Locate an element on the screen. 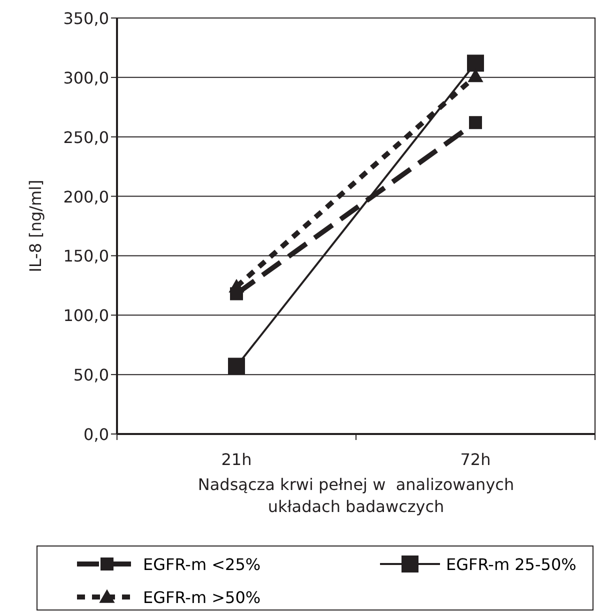  legend-label: EGFR-m <25% is located at coordinates (202, 564).